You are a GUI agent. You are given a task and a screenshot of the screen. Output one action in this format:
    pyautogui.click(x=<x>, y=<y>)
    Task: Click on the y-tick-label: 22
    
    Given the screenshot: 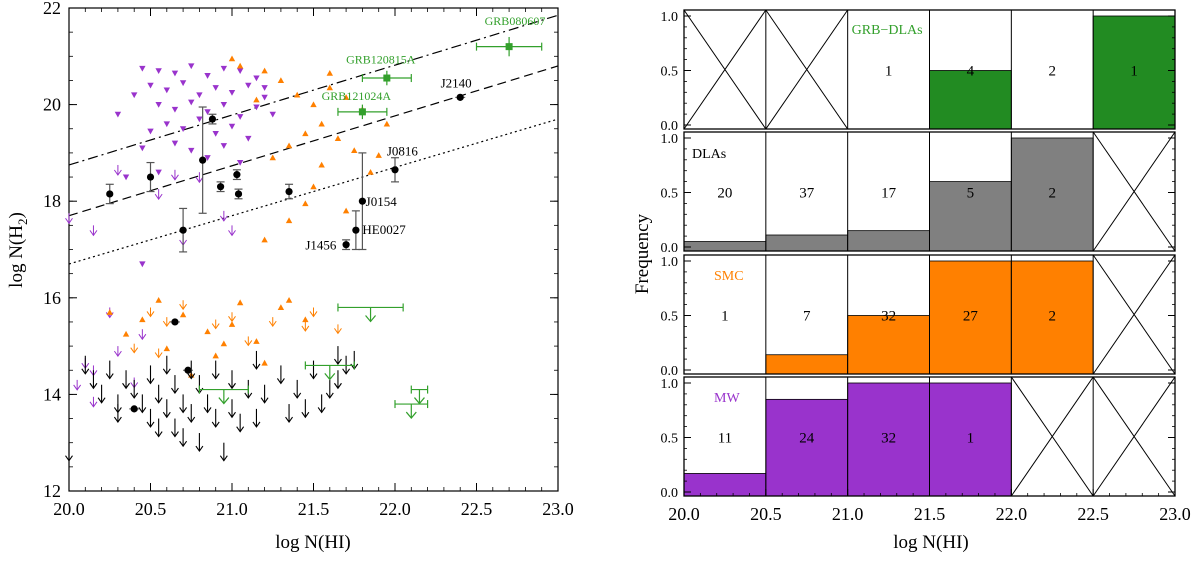 What is the action you would take?
    pyautogui.click(x=52, y=9)
    